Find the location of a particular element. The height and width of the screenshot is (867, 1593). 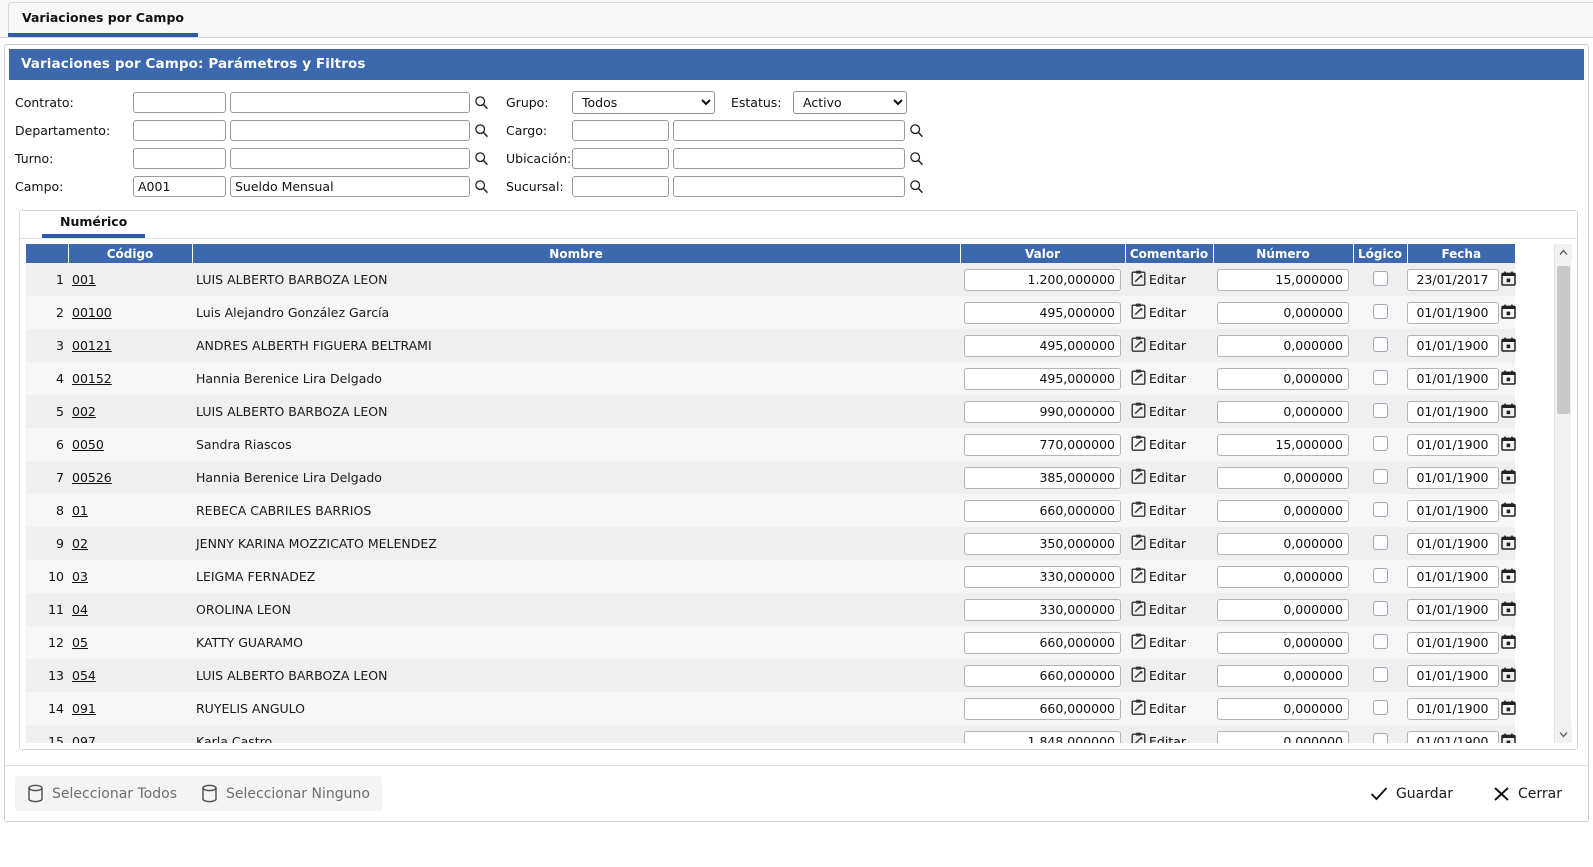

row-codigo-cell: 00121 is located at coordinates (130, 345).